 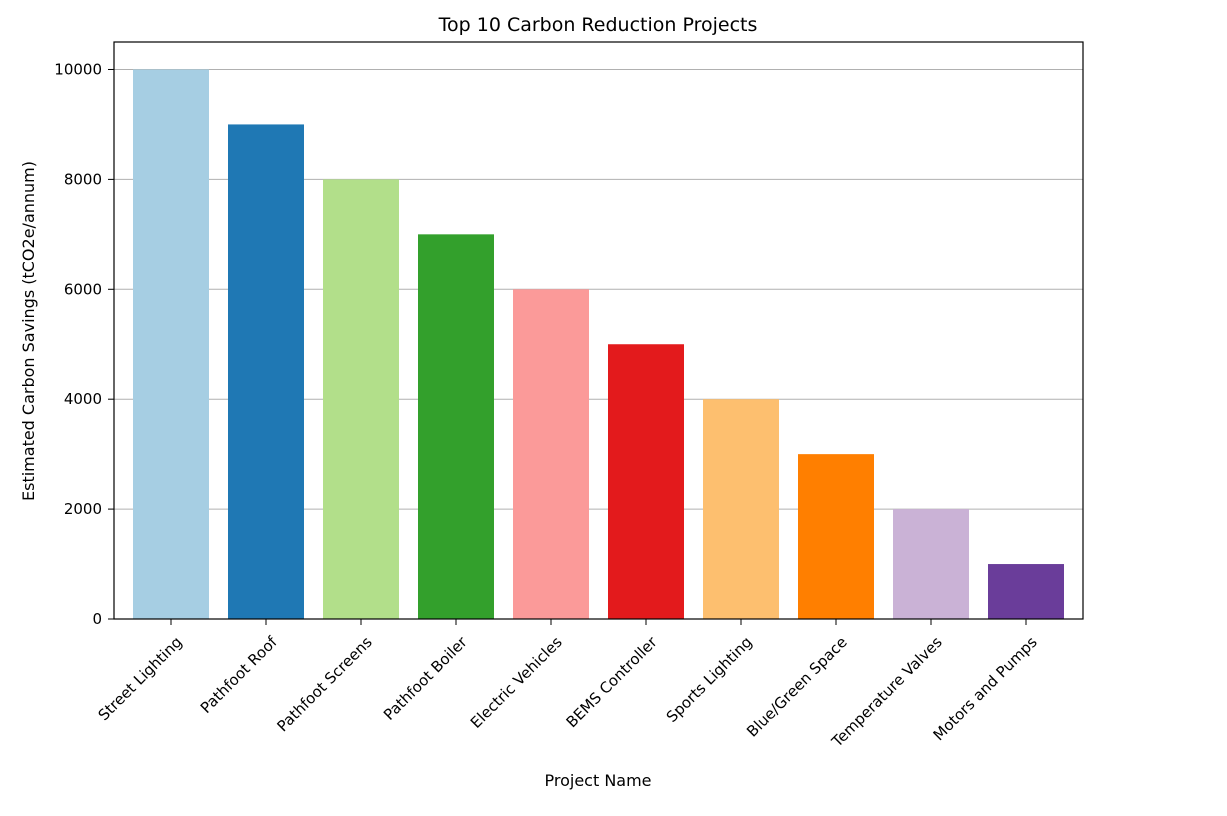 I want to click on x-tick-label: Motors and Pumps, so click(x=985, y=688).